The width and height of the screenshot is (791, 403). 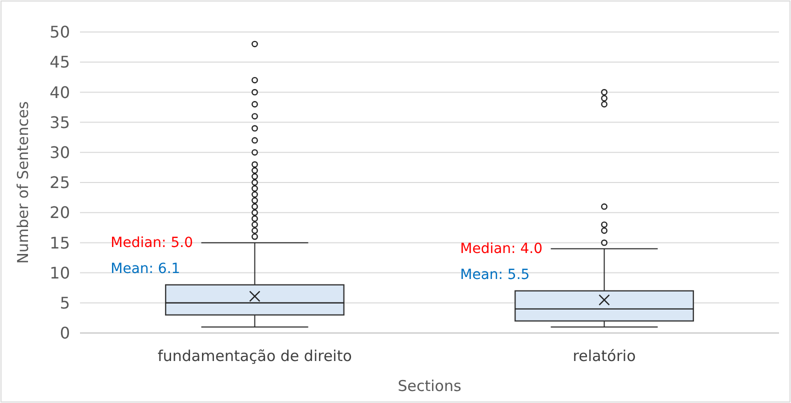 What do you see at coordinates (23, 182) in the screenshot?
I see `y-axis-title: Number of Sentences` at bounding box center [23, 182].